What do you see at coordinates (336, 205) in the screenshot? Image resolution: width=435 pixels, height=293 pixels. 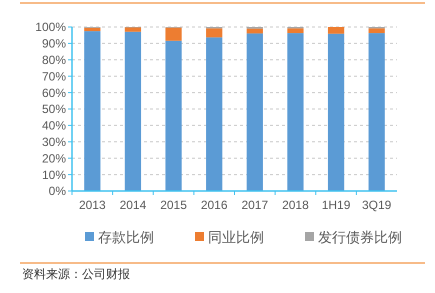 I see `x-tick-label: 1H19` at bounding box center [336, 205].